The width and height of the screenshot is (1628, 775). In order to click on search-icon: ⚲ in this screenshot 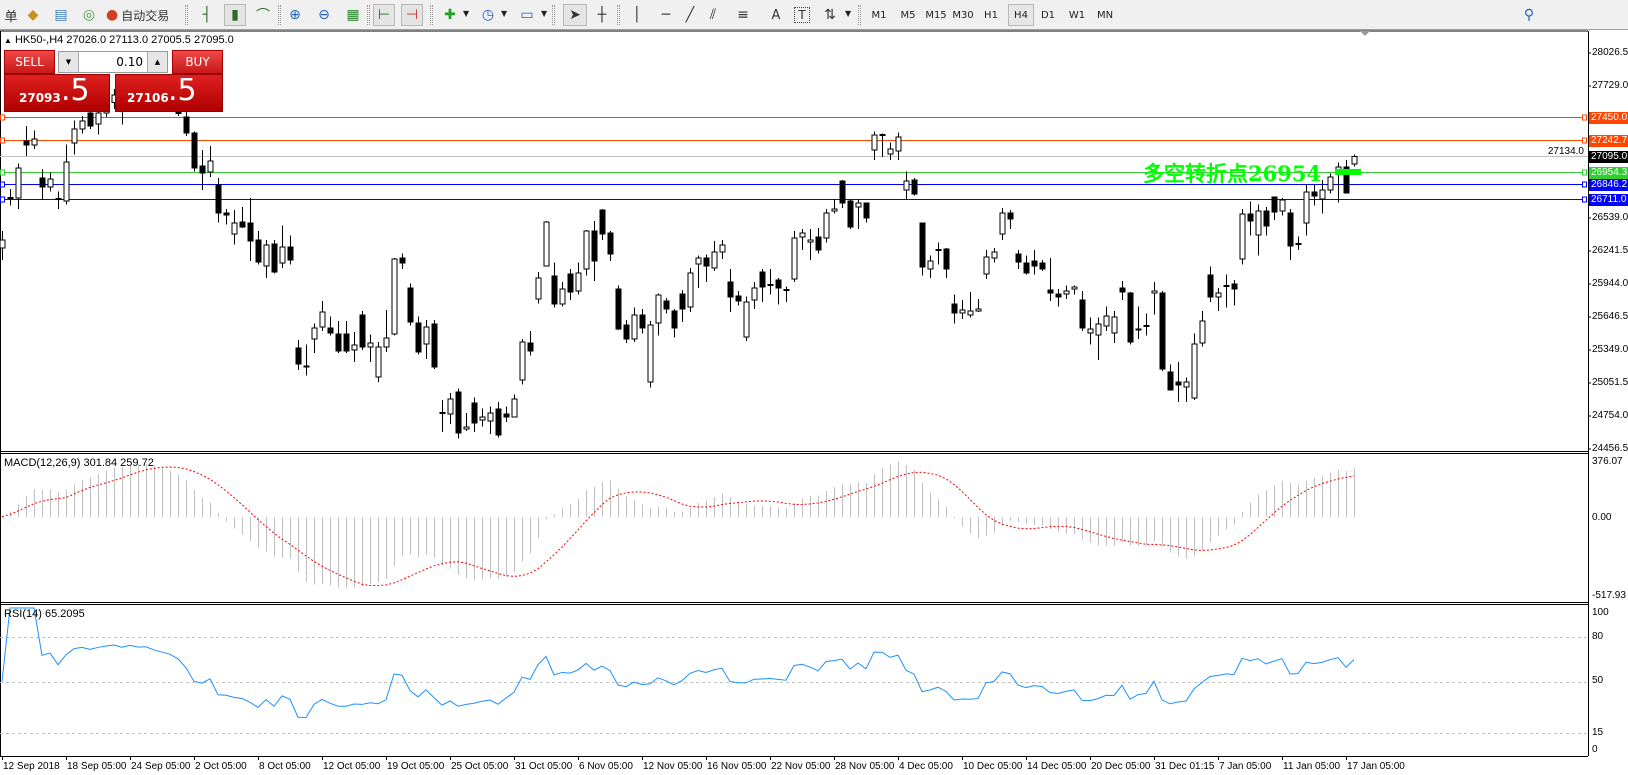, I will do `click(1529, 15)`.